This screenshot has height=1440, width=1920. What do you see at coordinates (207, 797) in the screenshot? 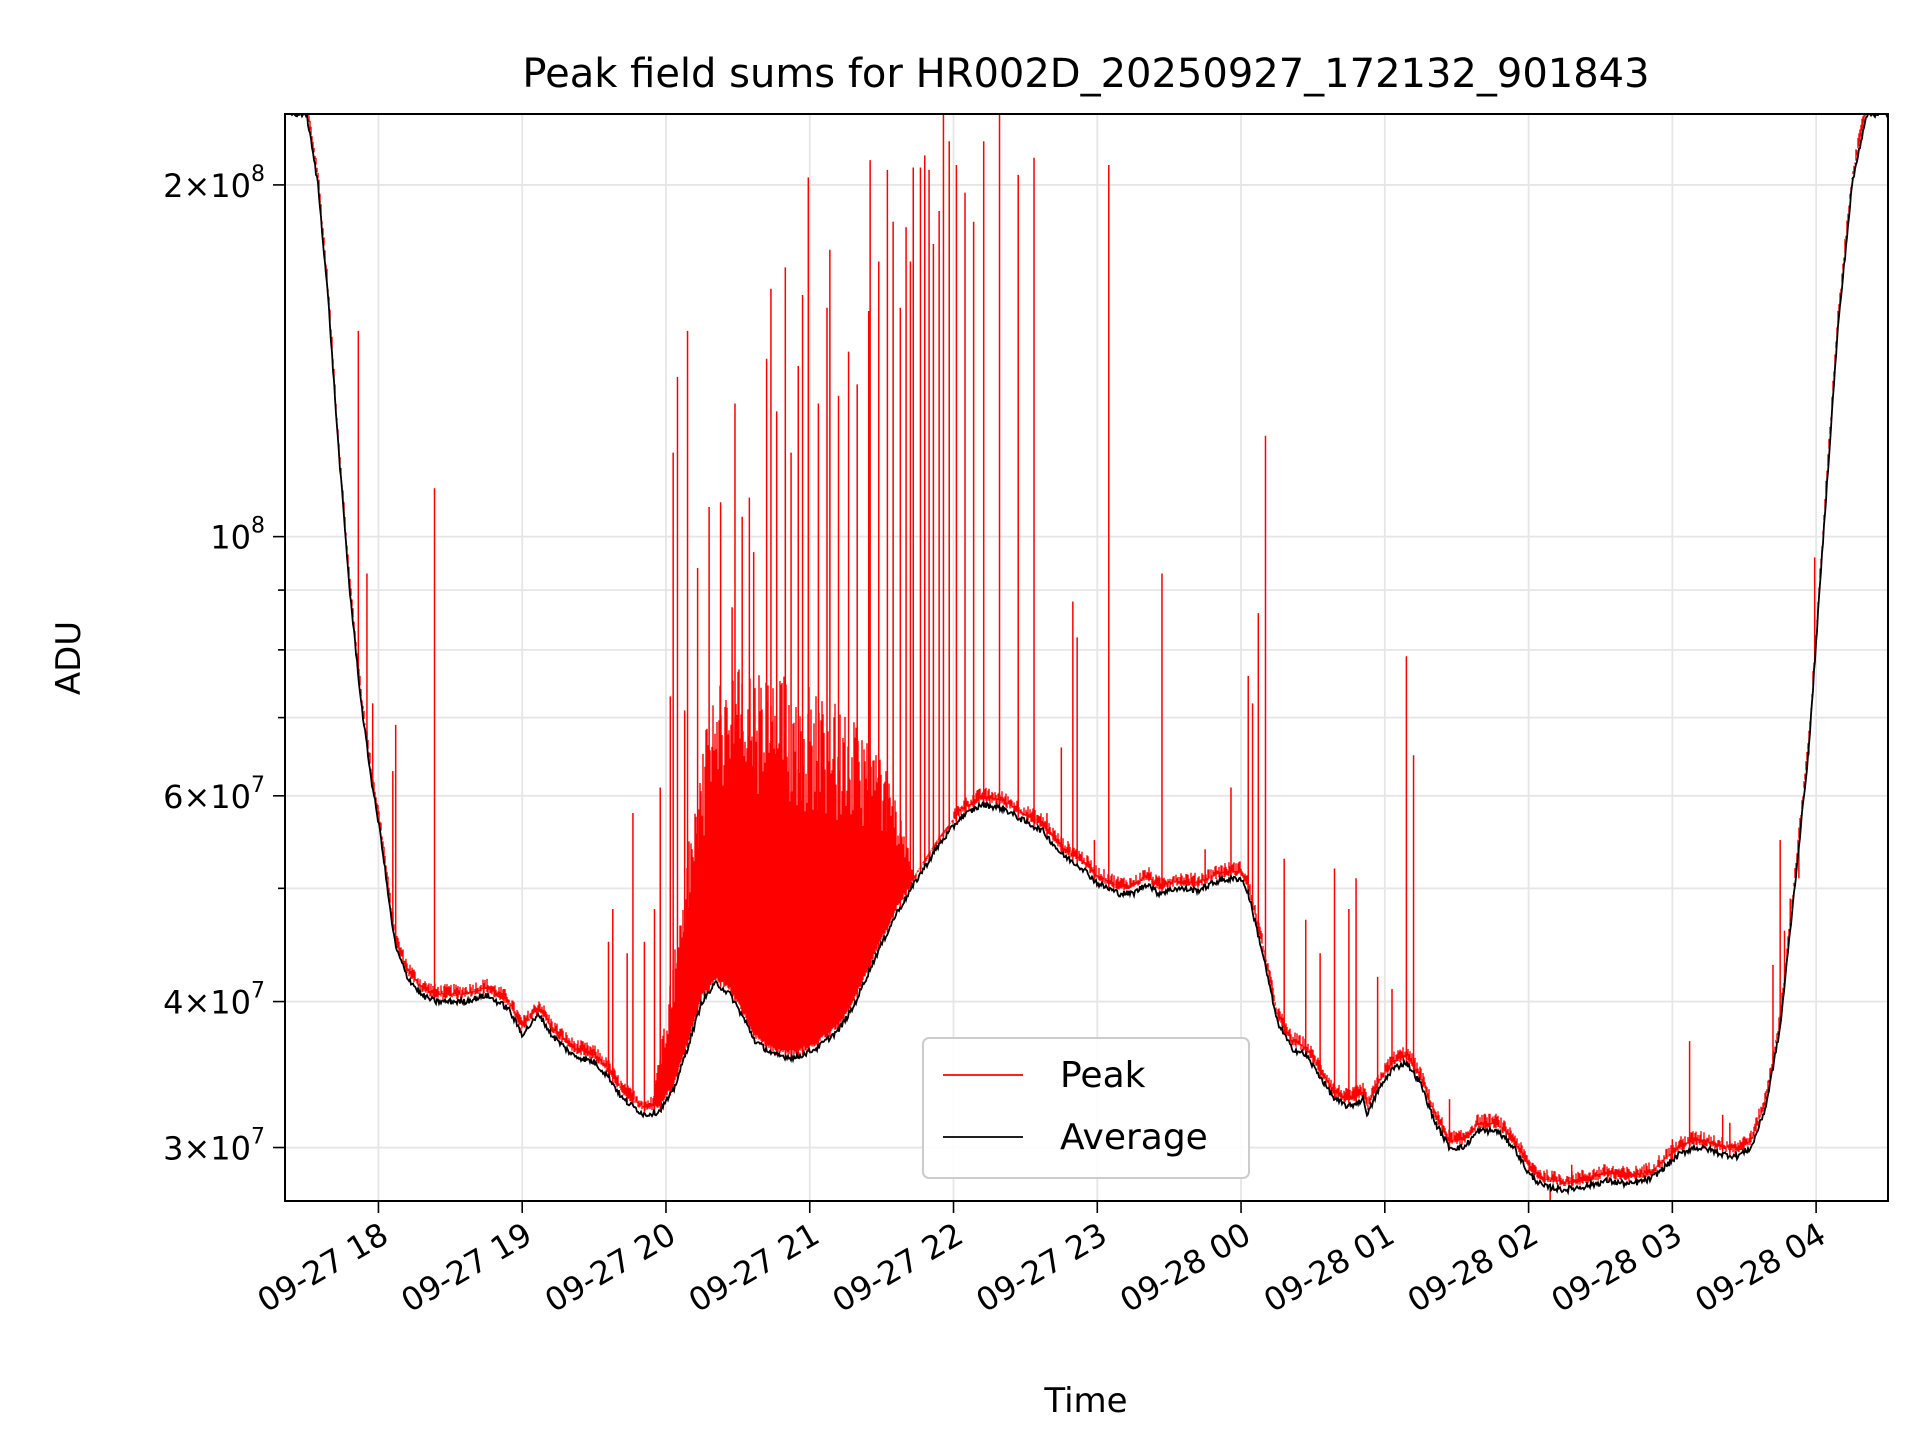
I see `y-tick-base: 6×10` at bounding box center [207, 797].